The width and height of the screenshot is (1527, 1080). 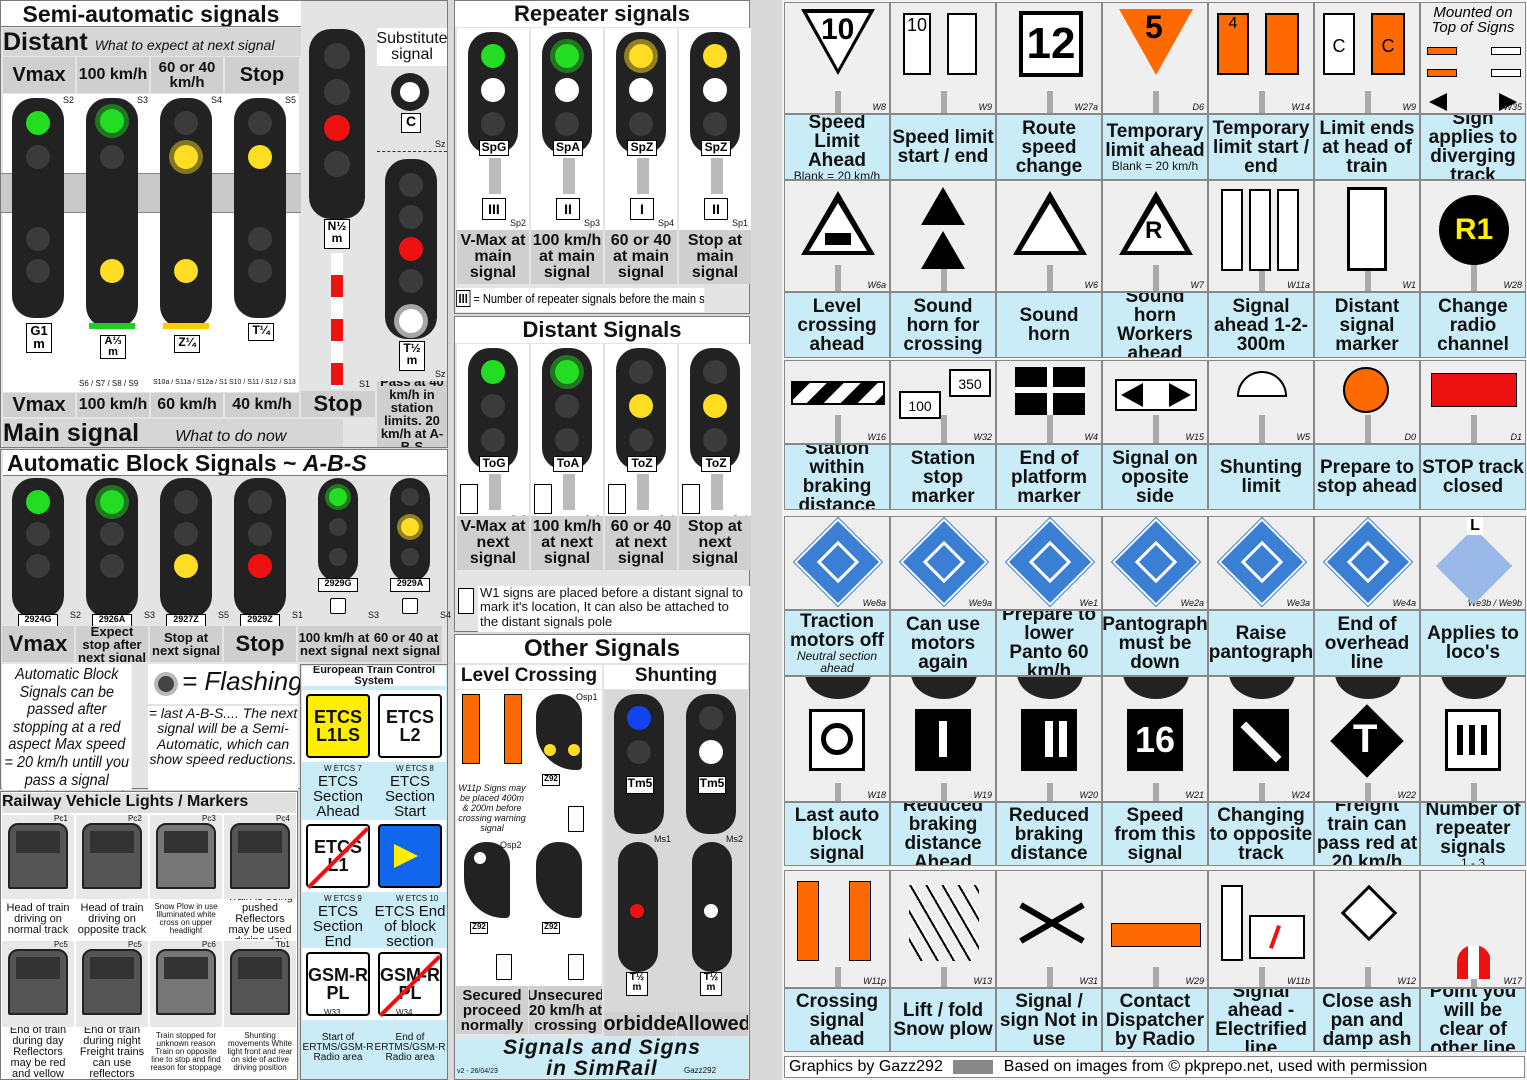 I want to click on station-stop-100: 100, so click(x=920, y=405).